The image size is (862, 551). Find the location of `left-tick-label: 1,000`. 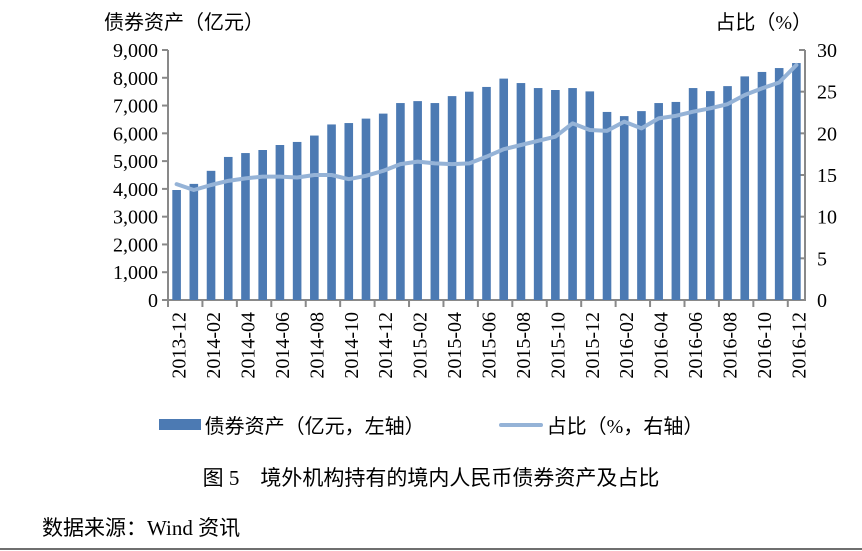

left-tick-label: 1,000 is located at coordinates (135, 273).